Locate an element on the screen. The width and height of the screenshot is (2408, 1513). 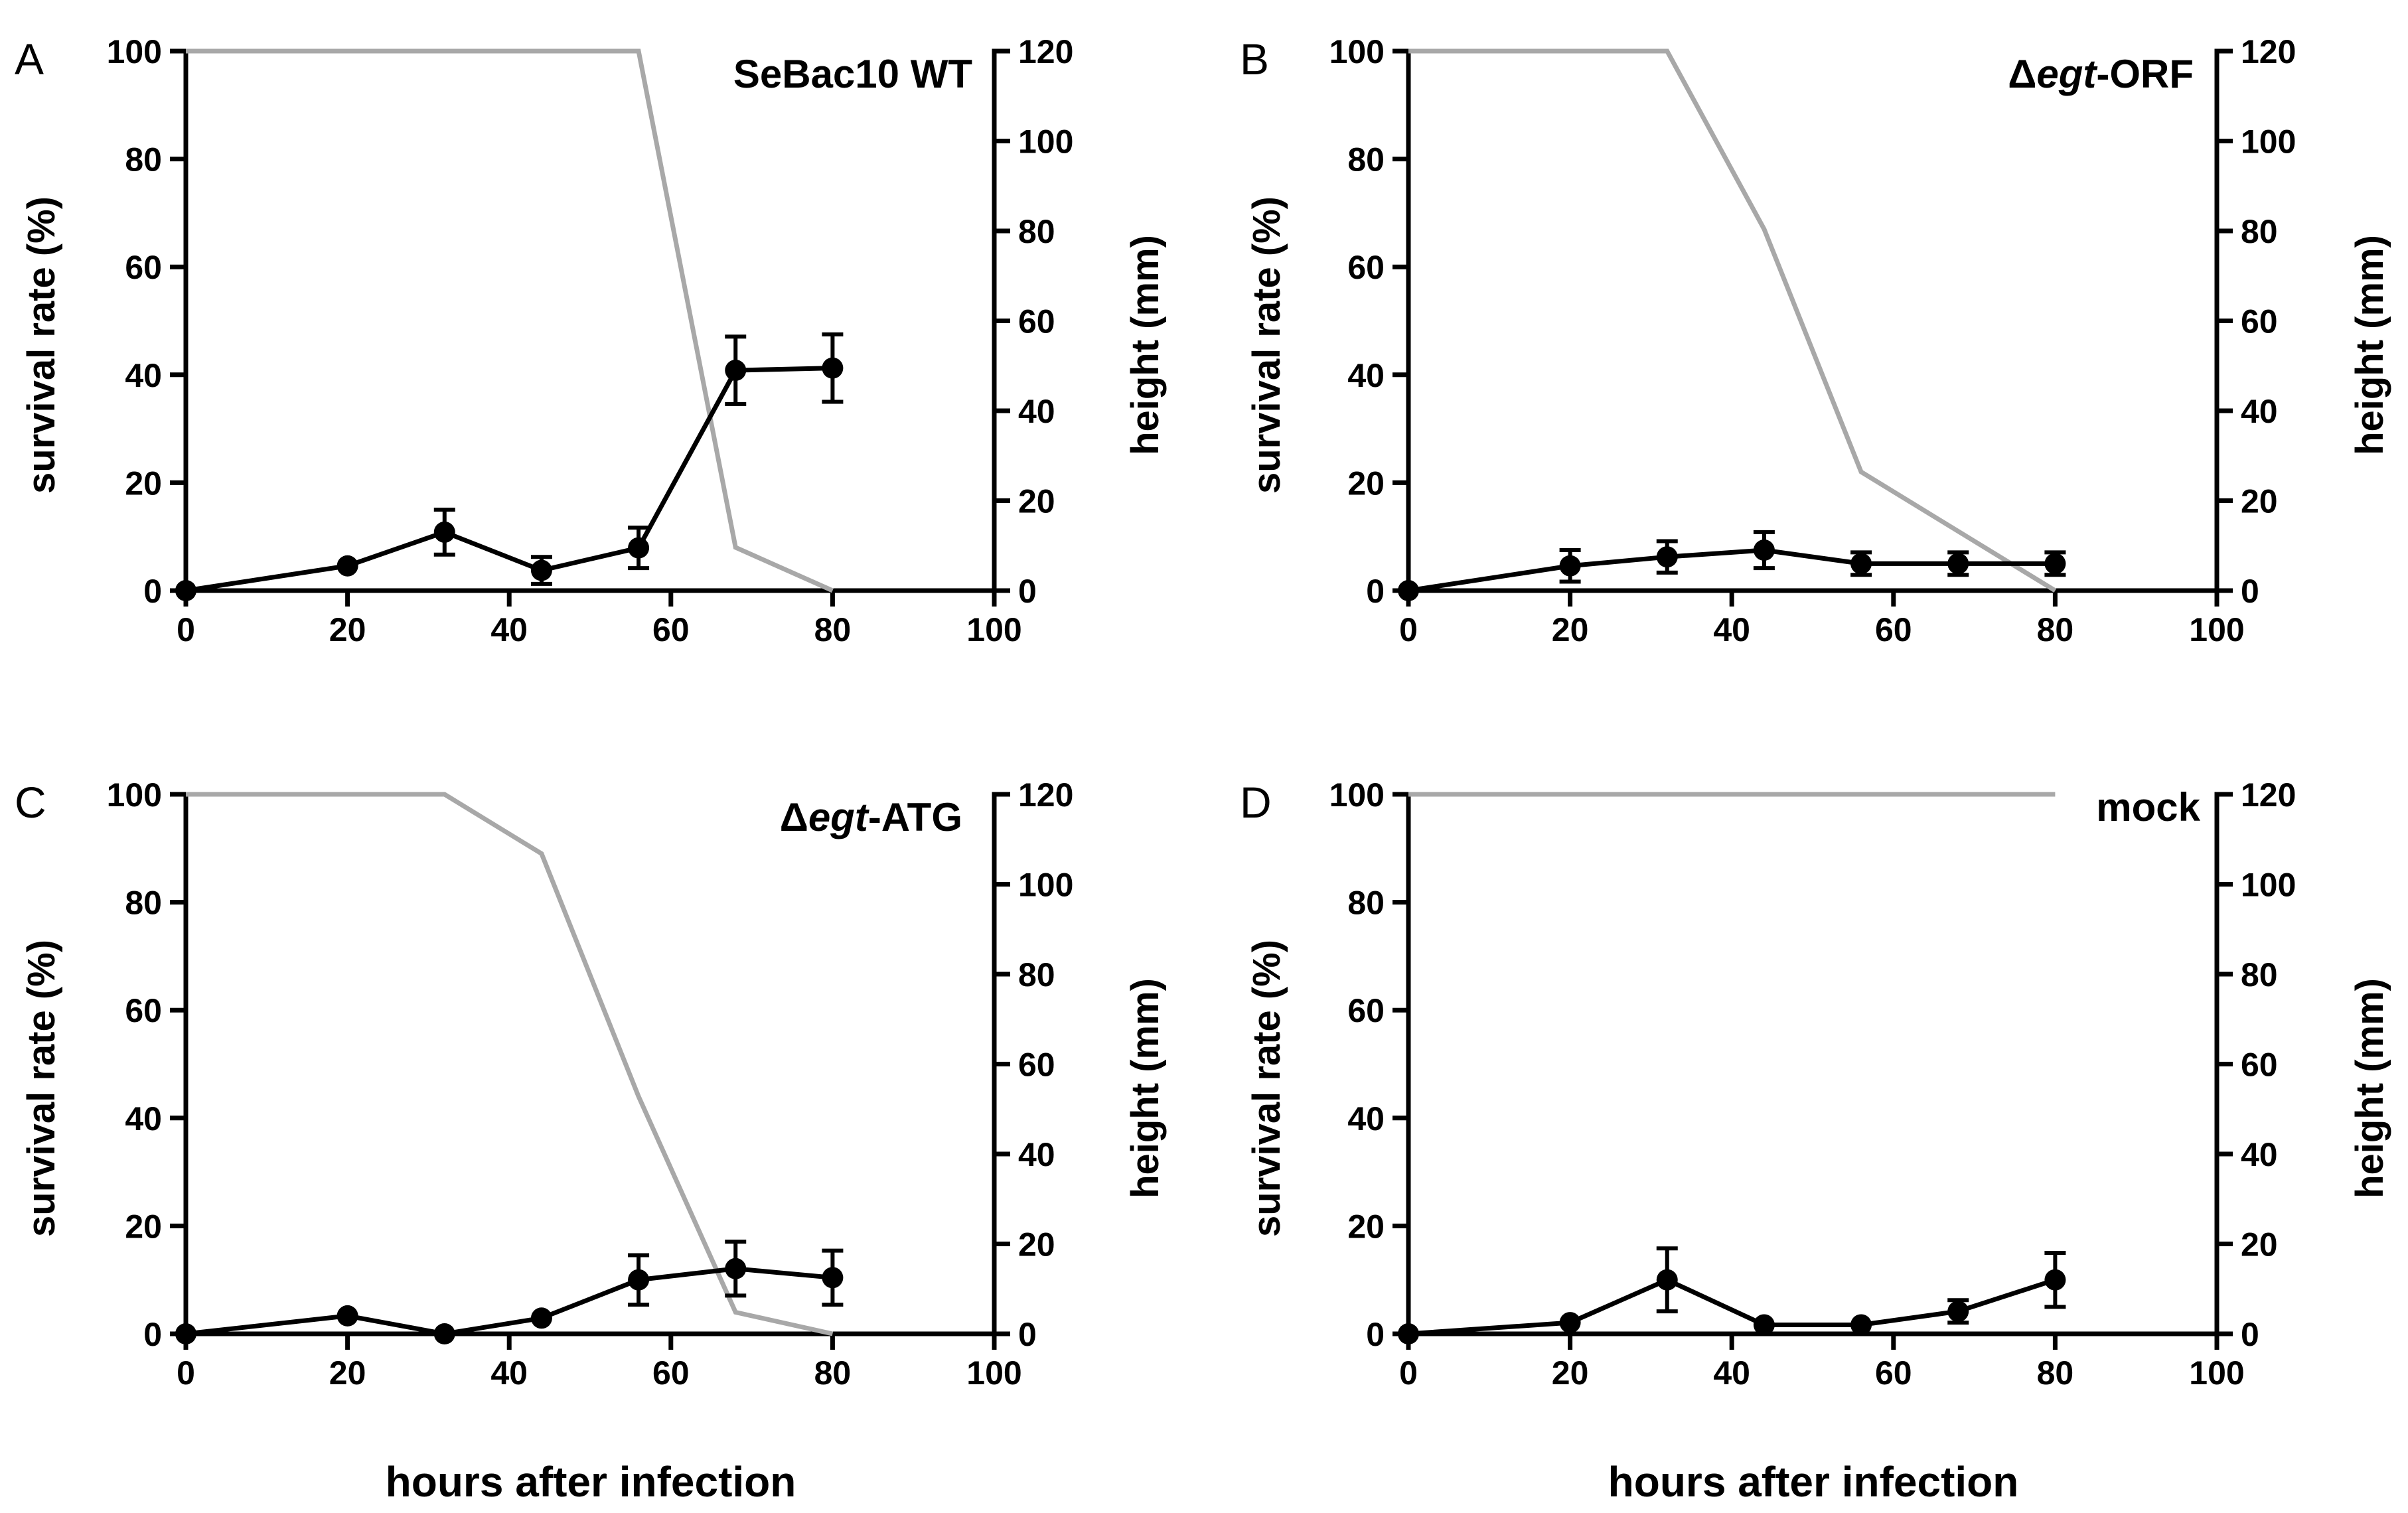
y2-tick-label: 0 is located at coordinates (1027, 1334).